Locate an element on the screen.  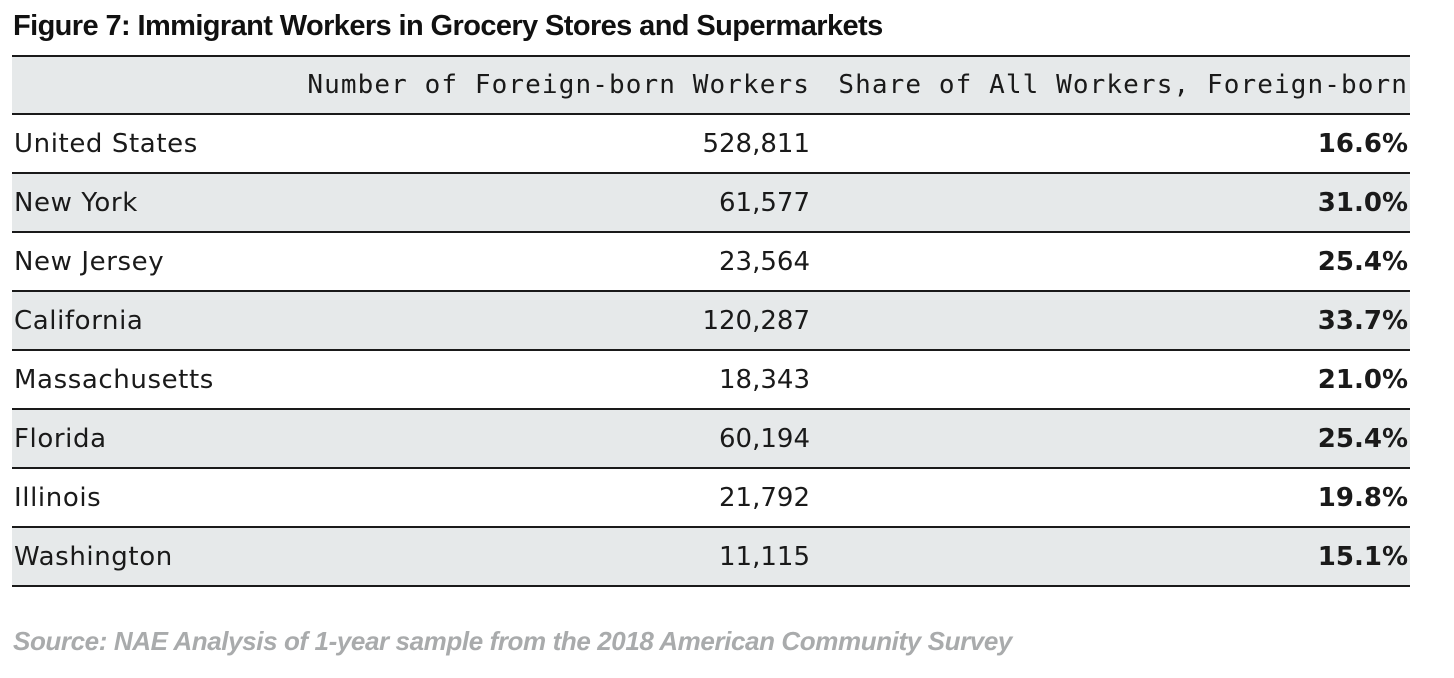
column-header-workers: Number of Foreign-born Workers is located at coordinates (558, 85).